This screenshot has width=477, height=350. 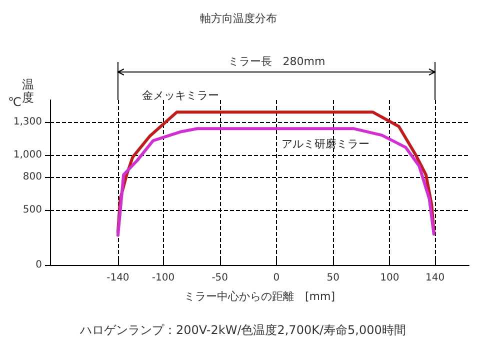 I want to click on x-tick-label: 0, so click(x=276, y=278).